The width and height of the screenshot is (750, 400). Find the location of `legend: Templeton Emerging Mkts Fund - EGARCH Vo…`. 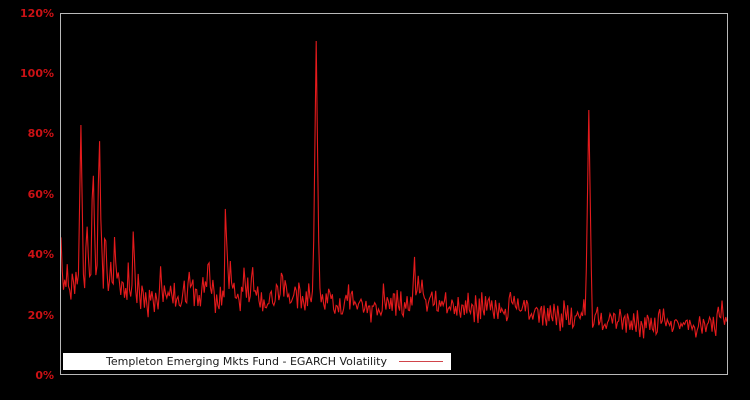

legend: Templeton Emerging Mkts Fund - EGARCH Vo… is located at coordinates (257, 361).